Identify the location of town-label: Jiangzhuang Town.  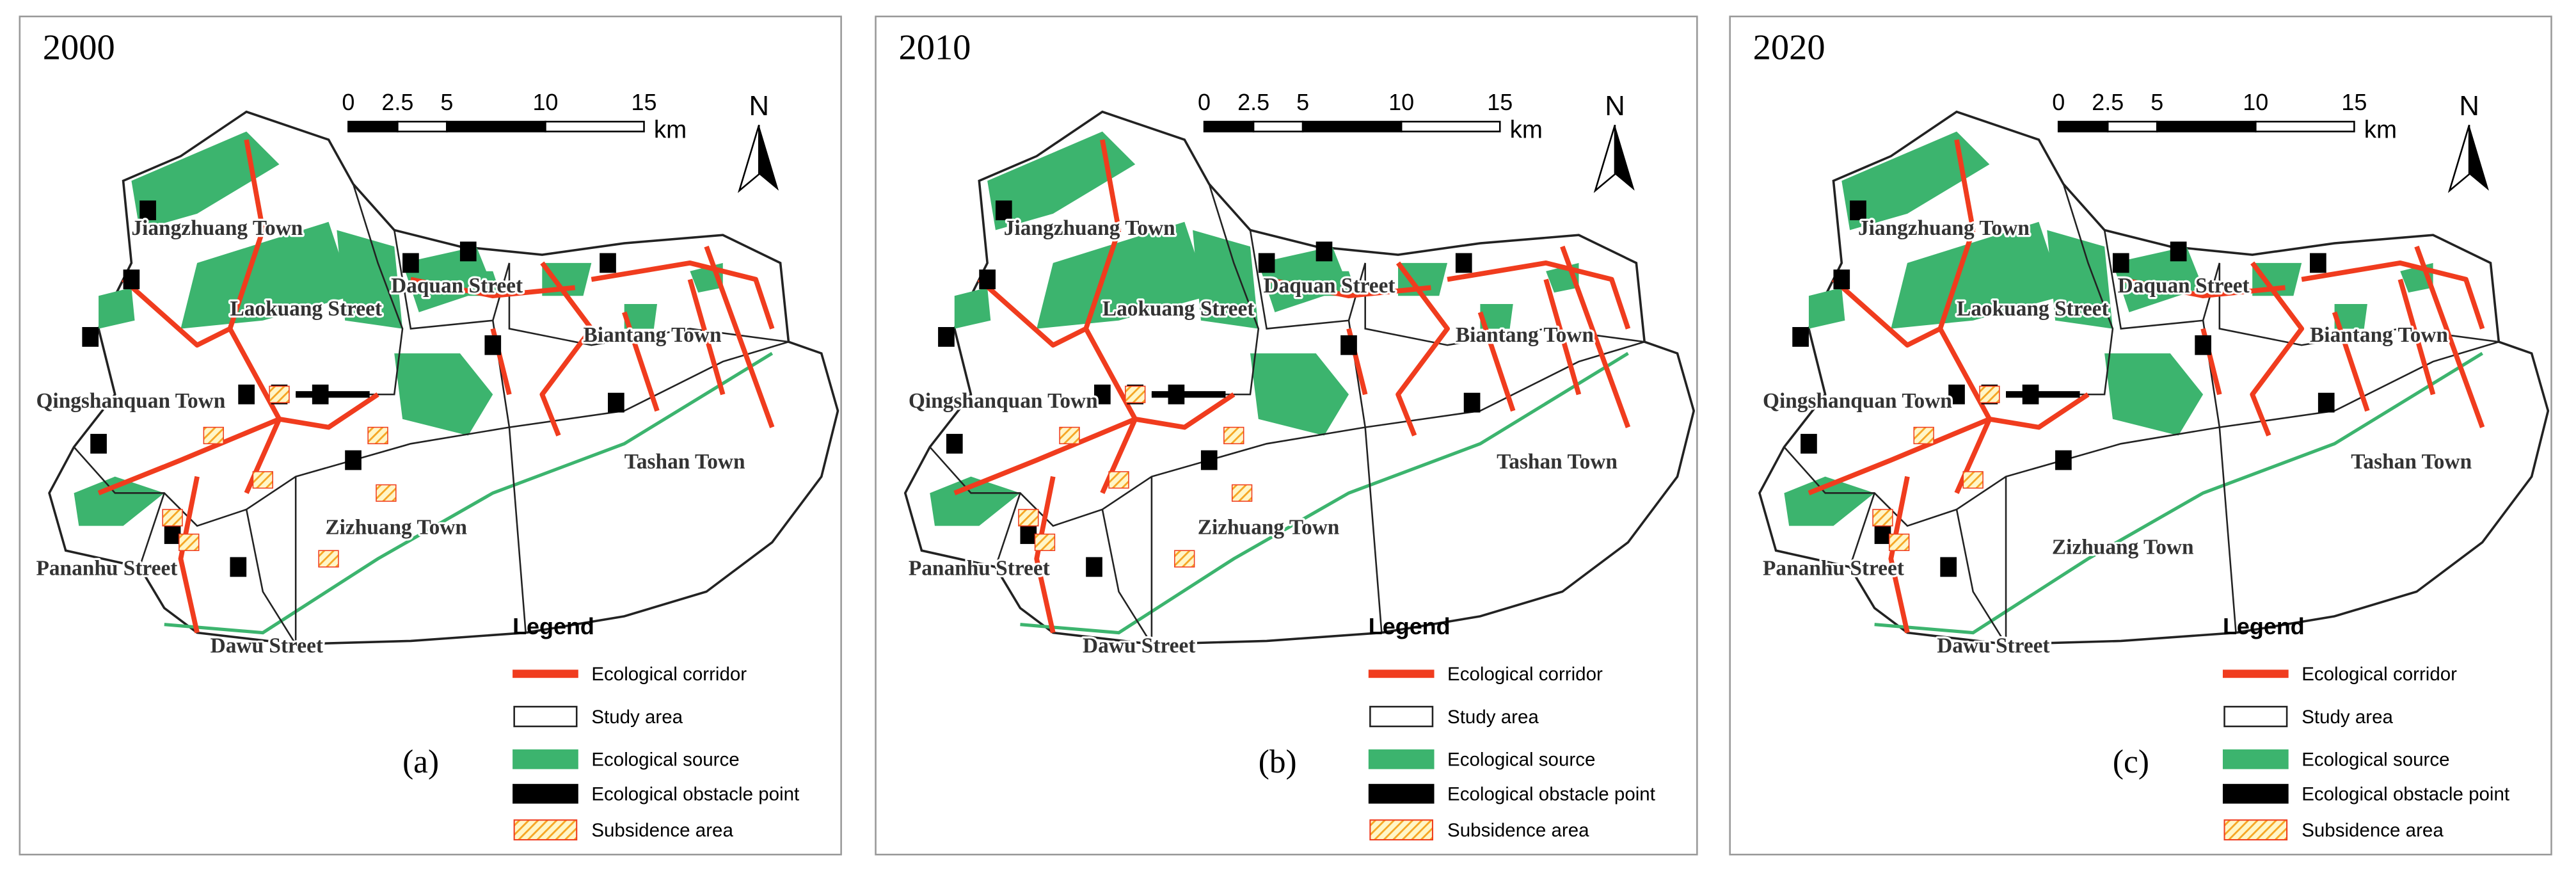
(217, 228).